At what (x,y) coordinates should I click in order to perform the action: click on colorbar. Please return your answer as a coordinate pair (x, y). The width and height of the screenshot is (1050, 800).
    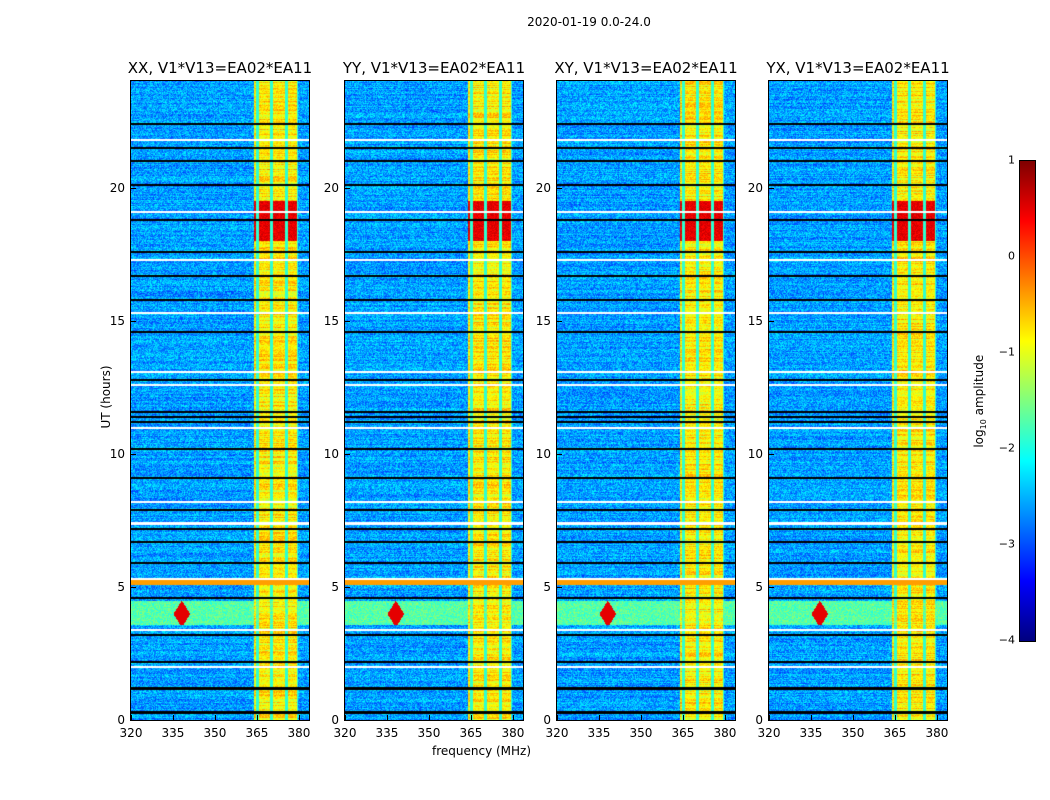
    Looking at the image, I should click on (1027, 401).